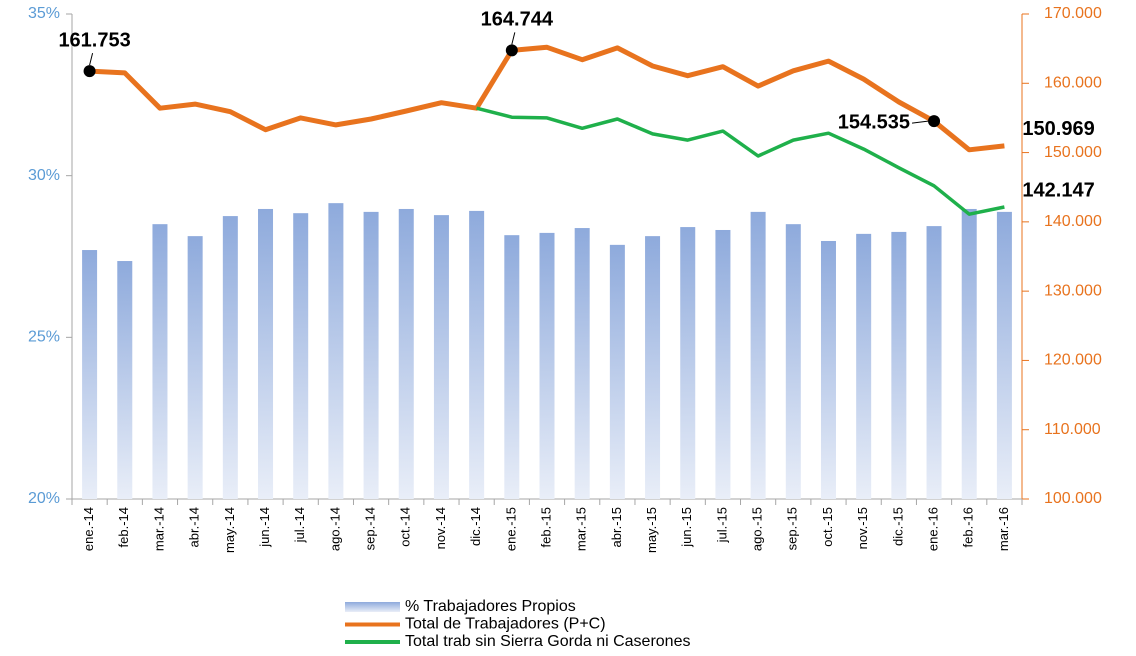 This screenshot has width=1136, height=656. What do you see at coordinates (757, 529) in the screenshot?
I see `x-tick-label: ago.-15` at bounding box center [757, 529].